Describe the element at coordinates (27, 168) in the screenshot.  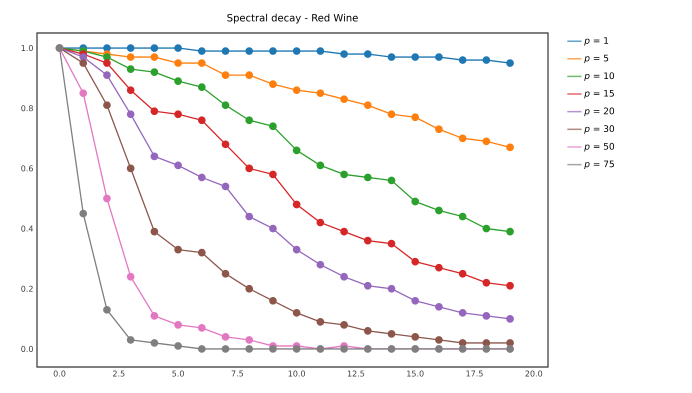
I see `y-tick-label: 0.6` at that location.